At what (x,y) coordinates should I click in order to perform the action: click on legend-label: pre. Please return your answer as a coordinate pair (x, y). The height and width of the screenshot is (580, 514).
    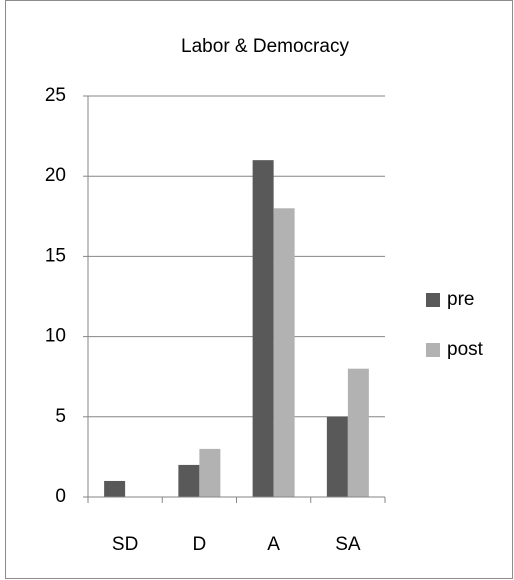
    Looking at the image, I should click on (460, 299).